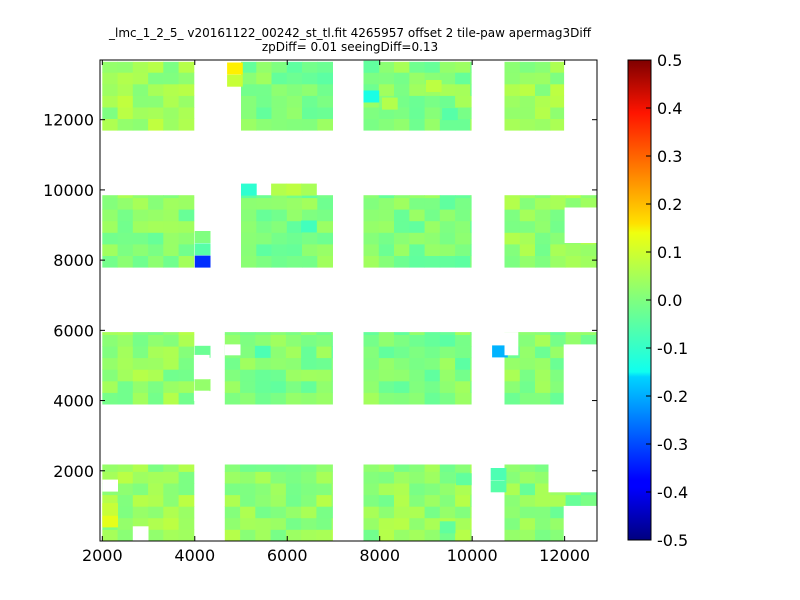 The image size is (800, 600). I want to click on heatmap-empty-cell, so click(201, 395).